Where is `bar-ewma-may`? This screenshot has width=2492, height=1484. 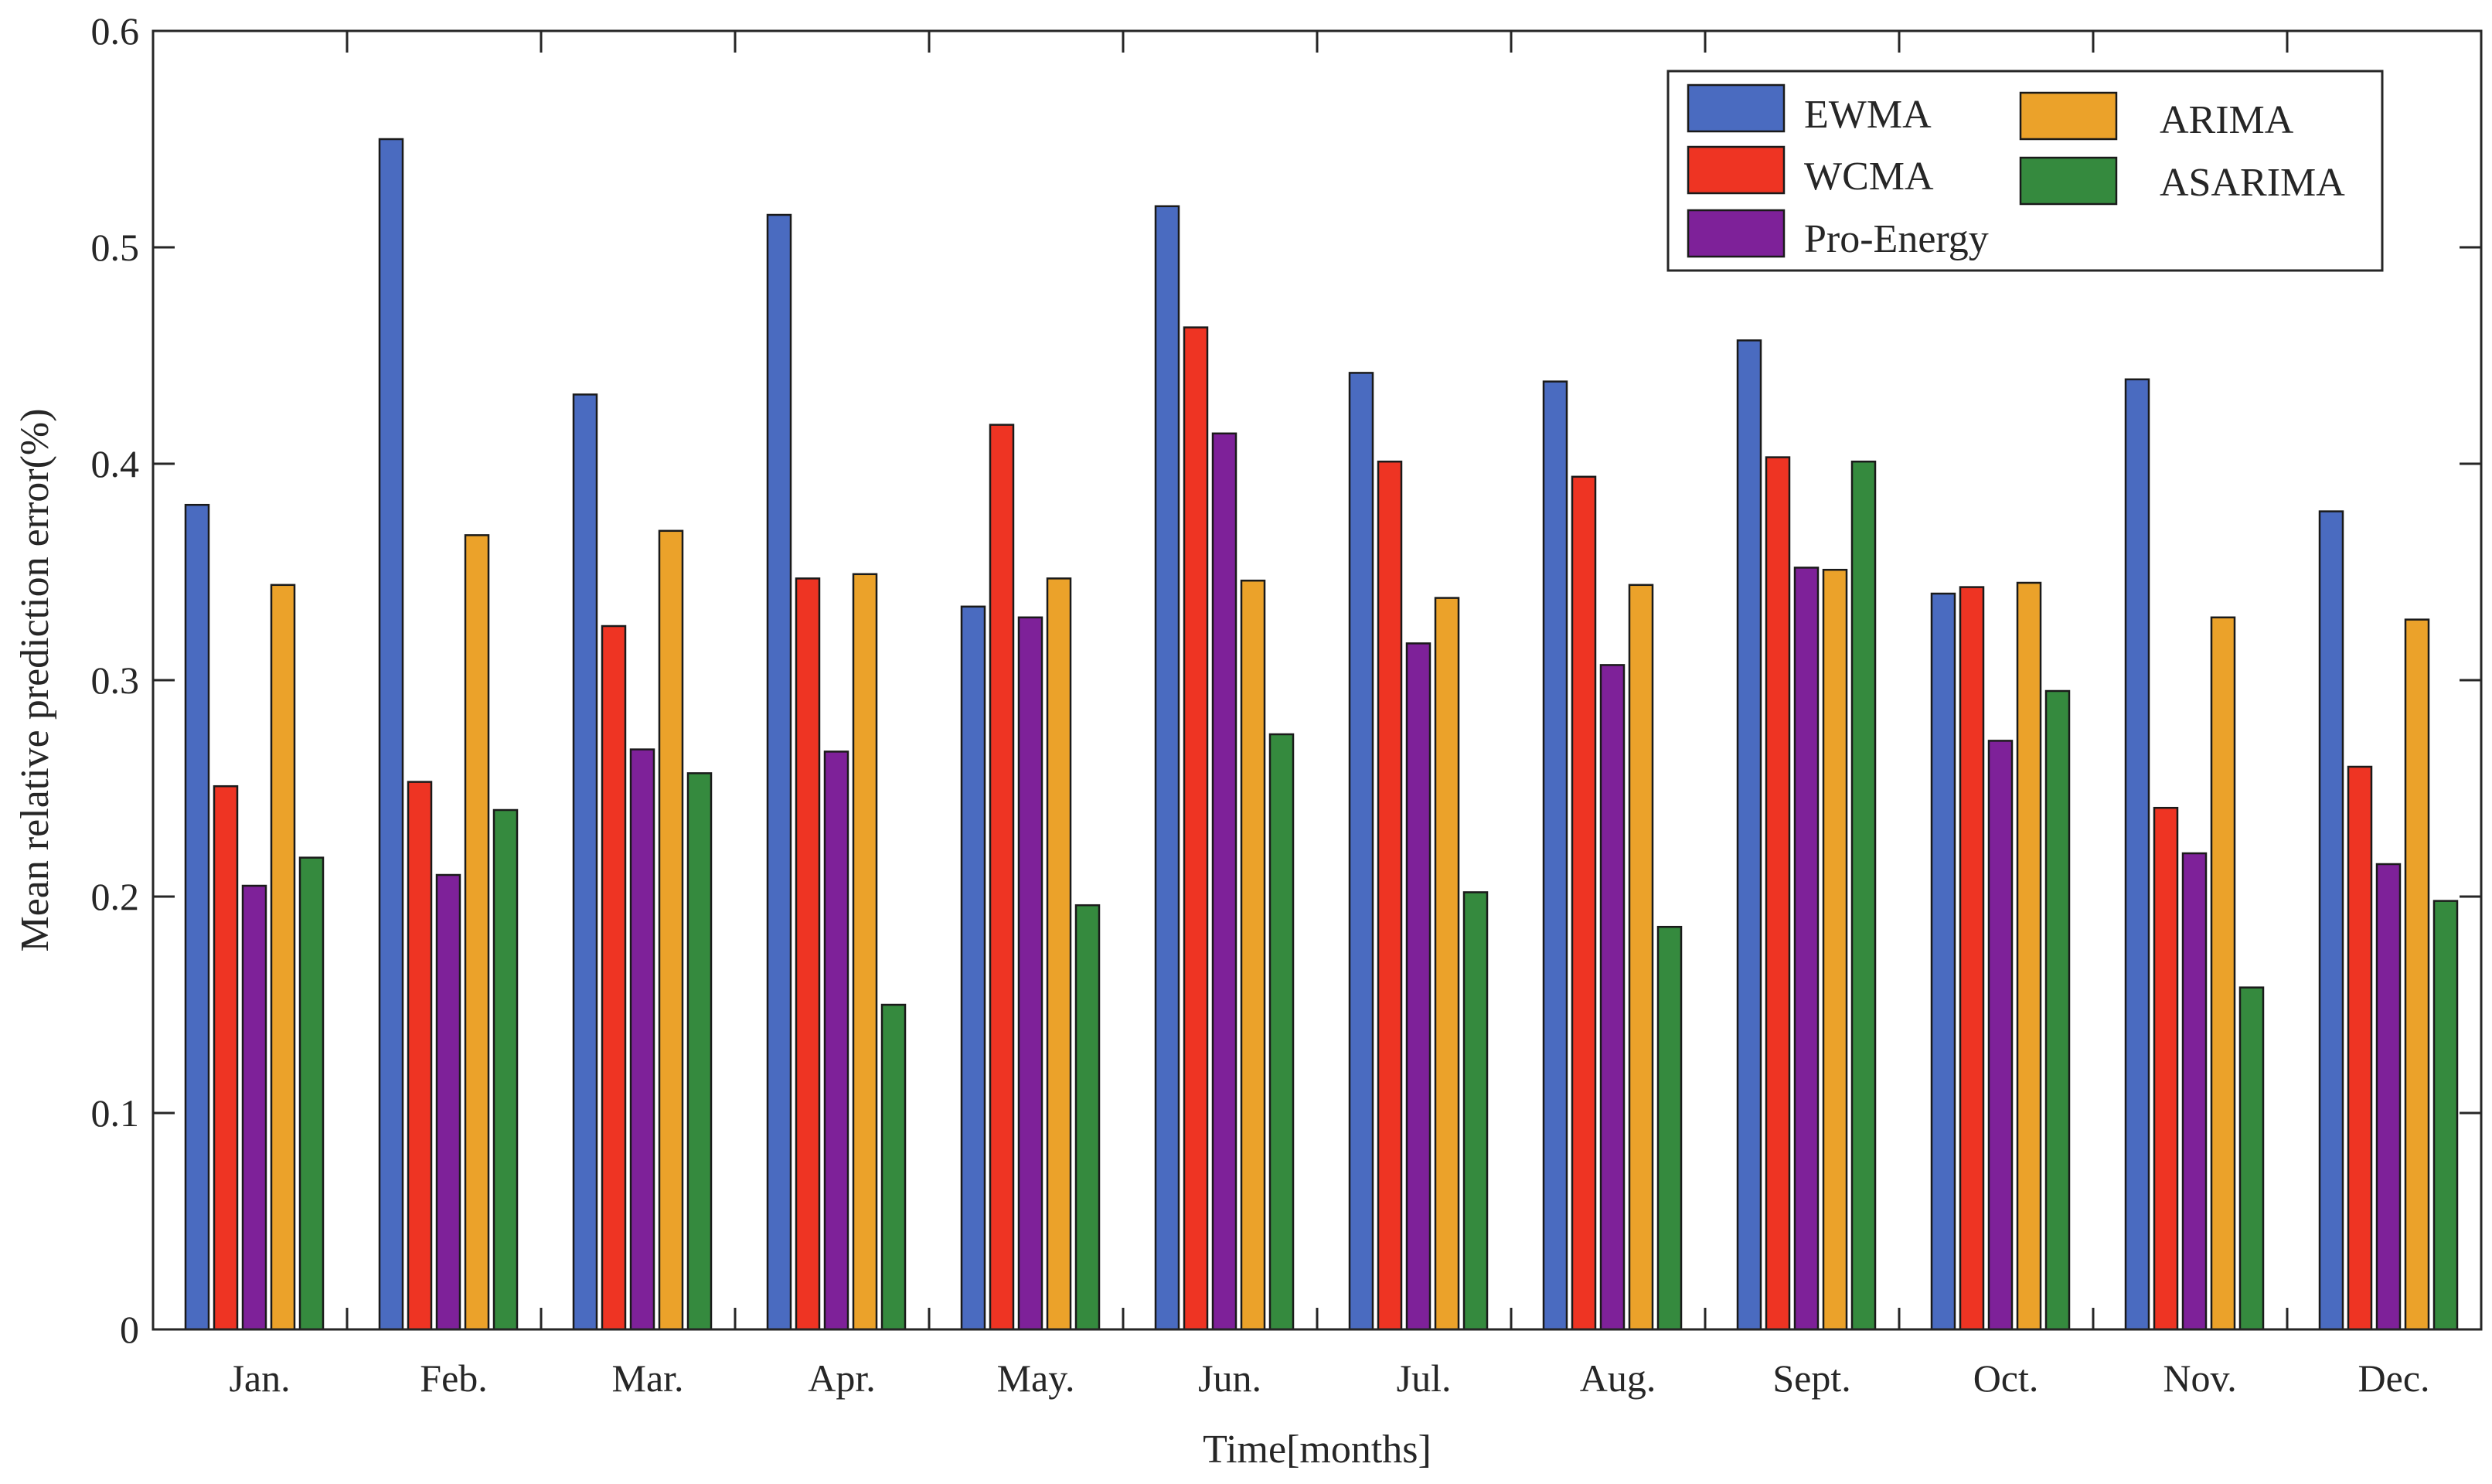
bar-ewma-may is located at coordinates (973, 968).